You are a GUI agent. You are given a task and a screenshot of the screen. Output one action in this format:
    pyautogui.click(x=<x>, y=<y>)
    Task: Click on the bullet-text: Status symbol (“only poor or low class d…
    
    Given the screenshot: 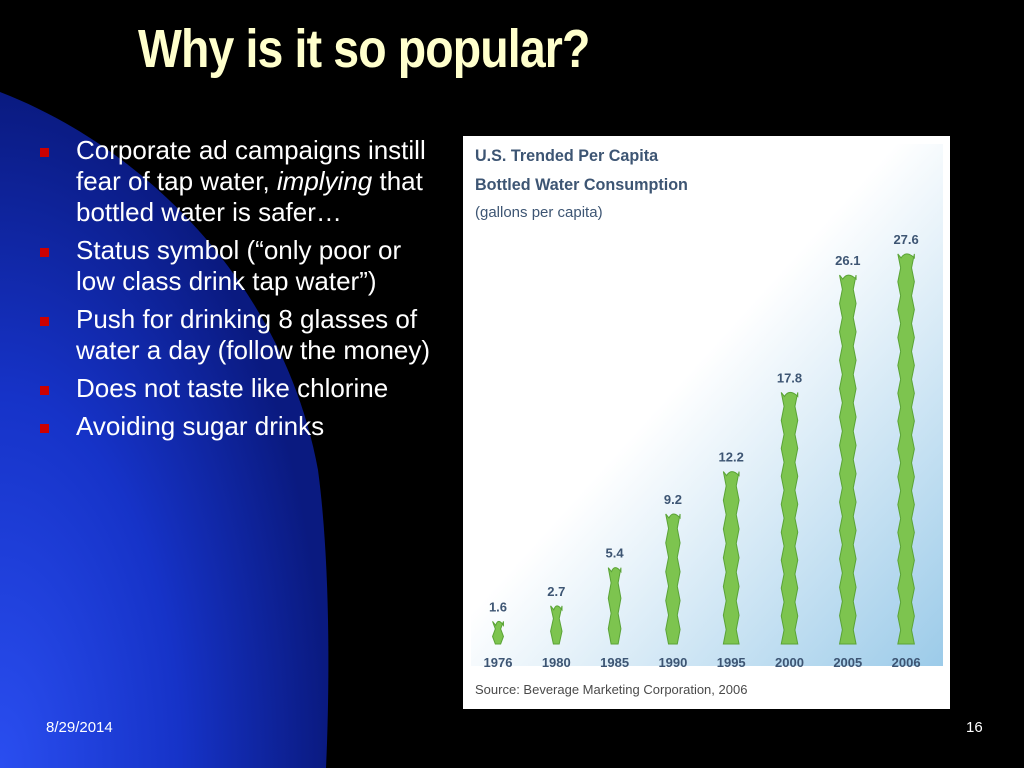 What is the action you would take?
    pyautogui.click(x=239, y=265)
    